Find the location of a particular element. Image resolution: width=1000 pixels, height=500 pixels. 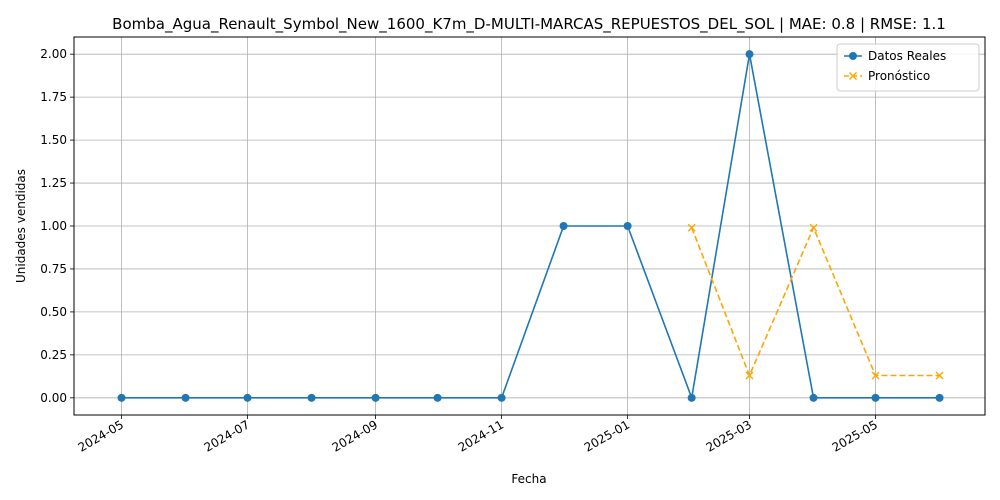

legend-label-reales: Datos Reales is located at coordinates (907, 56).